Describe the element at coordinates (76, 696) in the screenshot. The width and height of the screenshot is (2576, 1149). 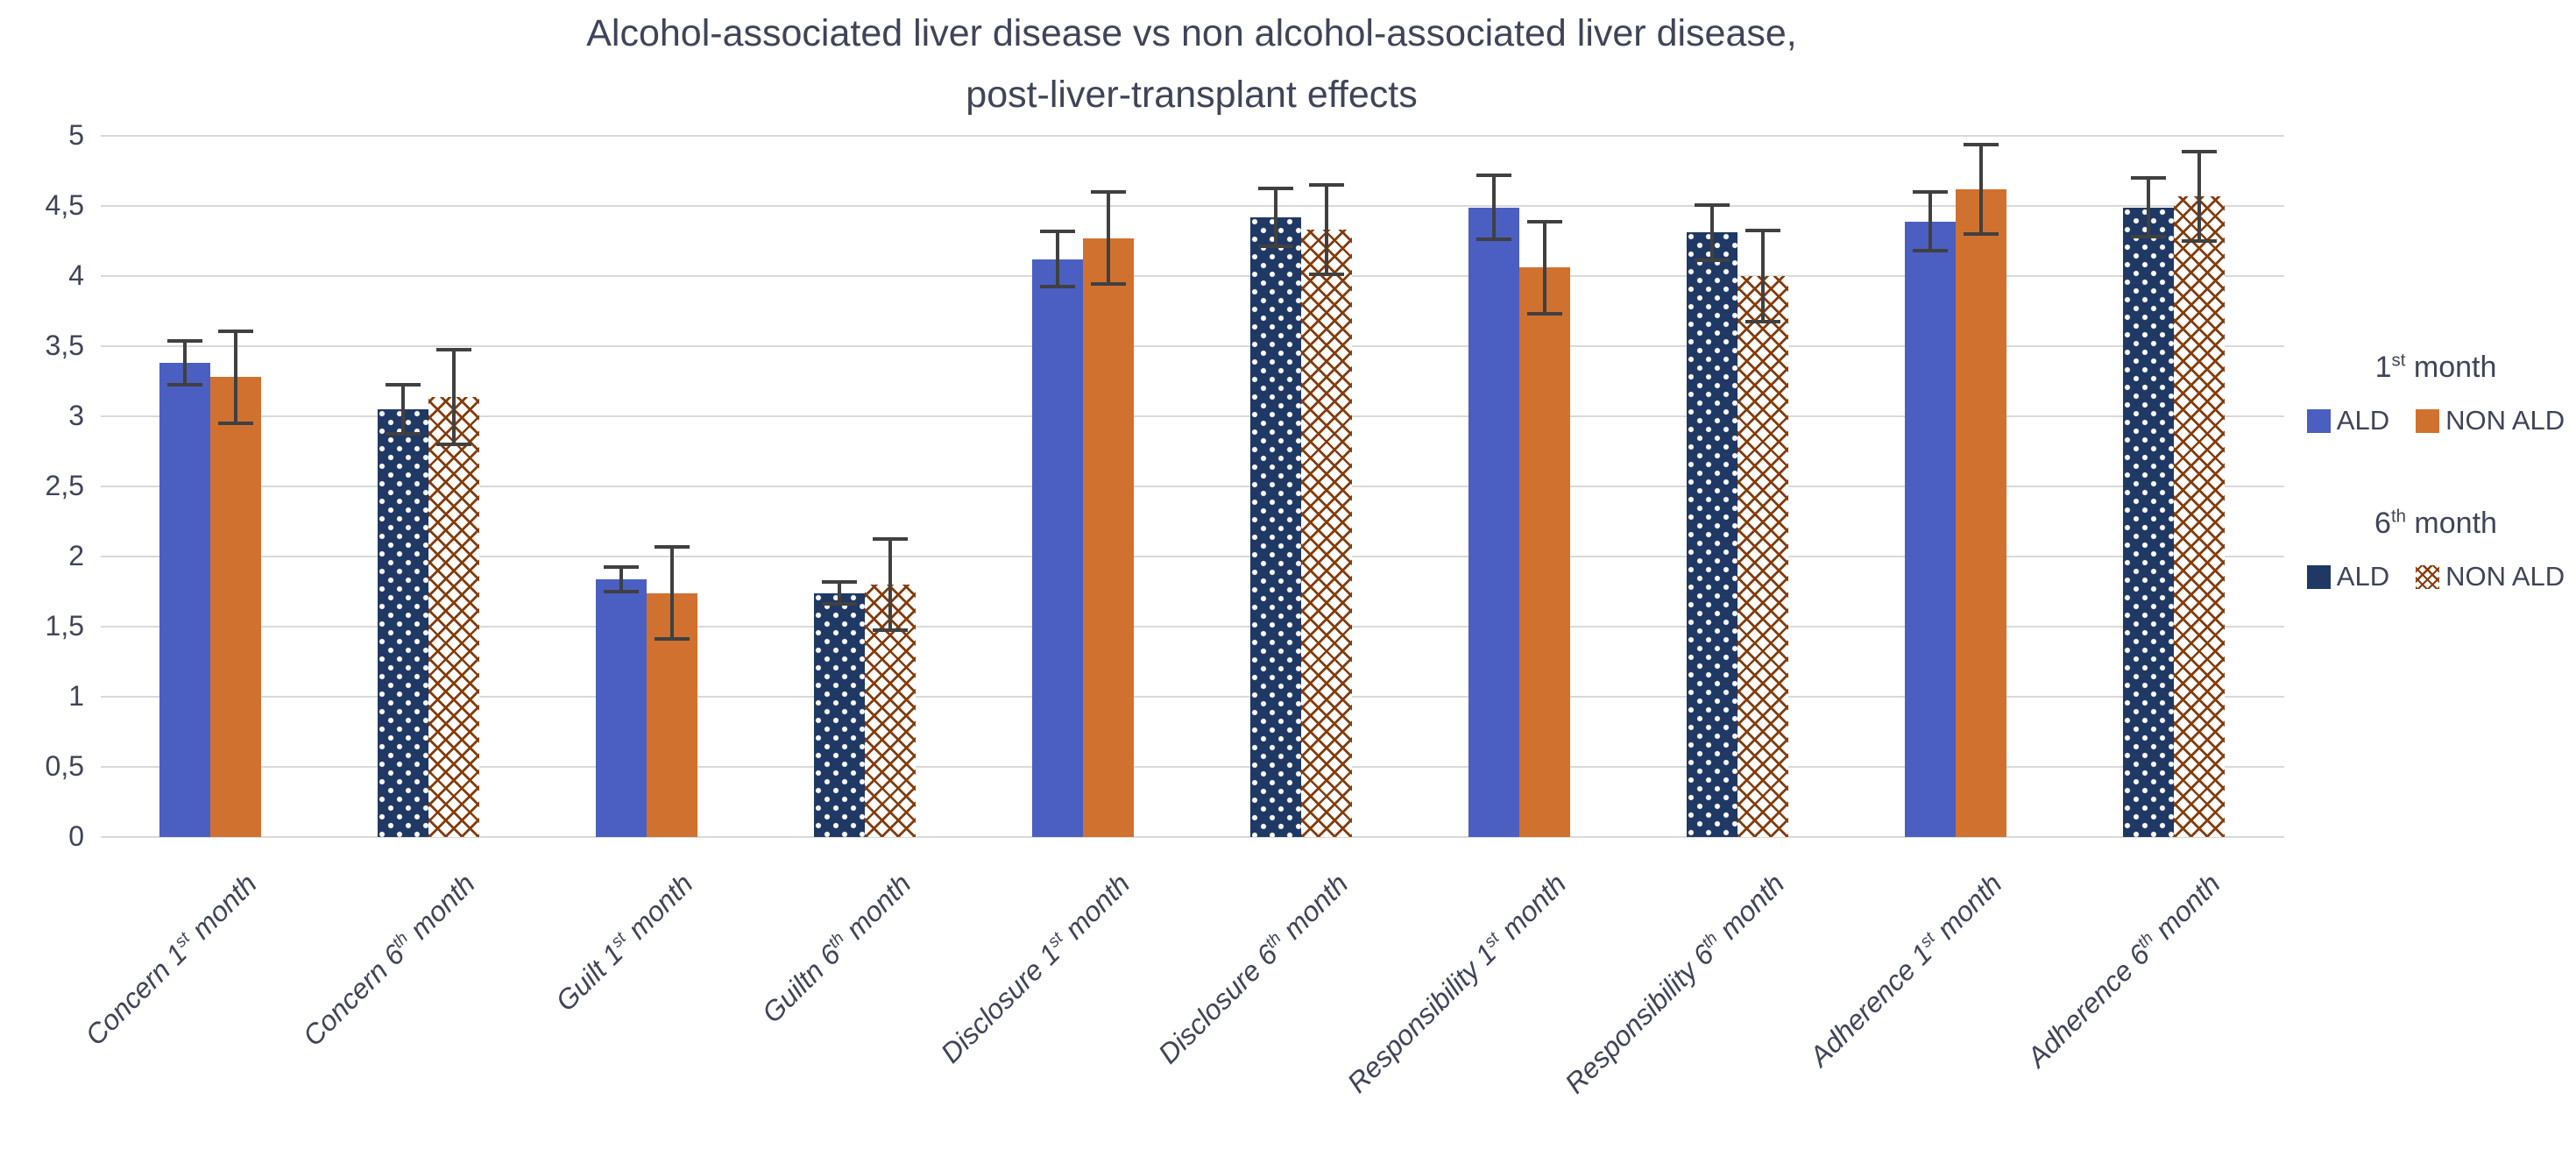
I see `y-axis-tick-label: 1` at that location.